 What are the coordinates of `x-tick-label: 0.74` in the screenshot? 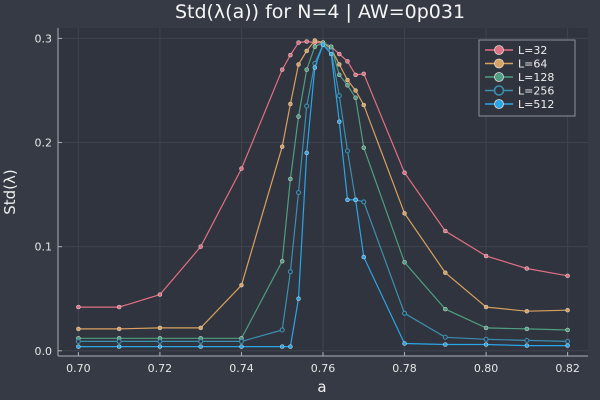 It's located at (241, 368).